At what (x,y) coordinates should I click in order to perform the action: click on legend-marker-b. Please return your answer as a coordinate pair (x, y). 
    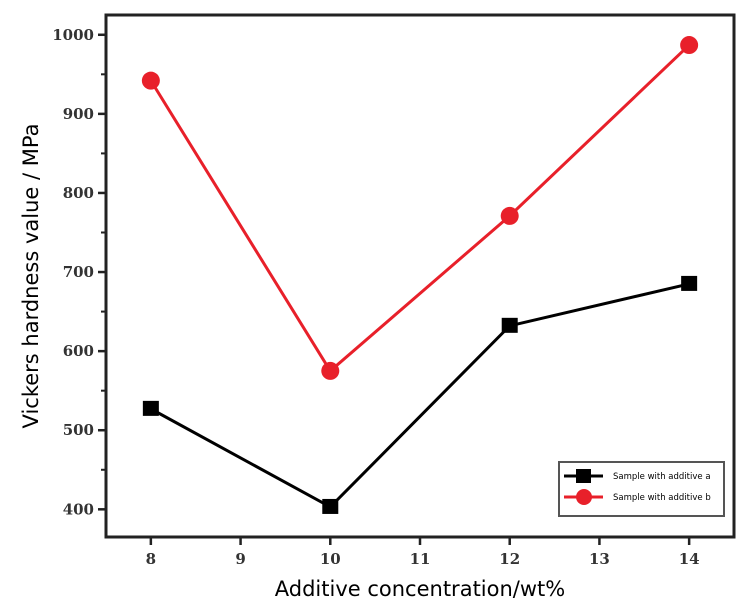
    Looking at the image, I should click on (584, 497).